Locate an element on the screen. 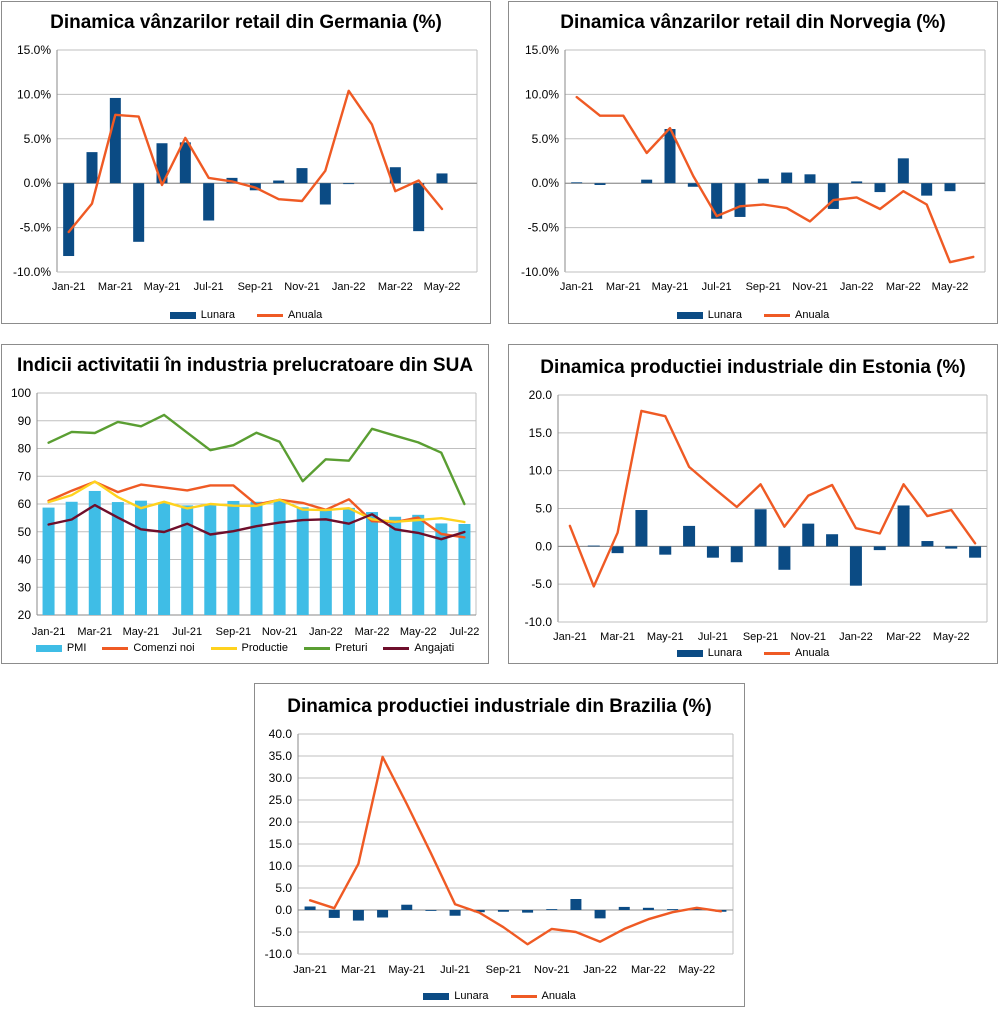  x-tick-label: Jul-22 is located at coordinates (464, 632).